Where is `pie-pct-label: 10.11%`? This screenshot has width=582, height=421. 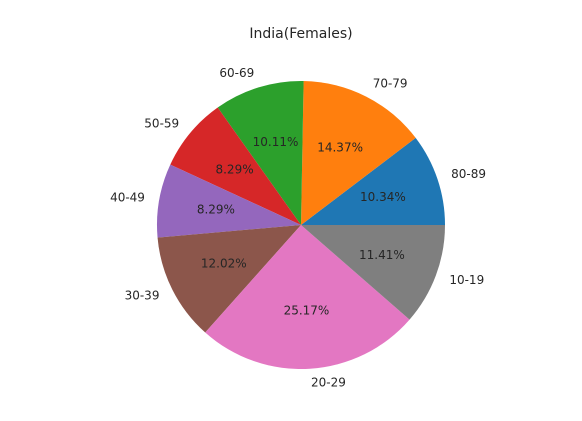
pie-pct-label: 10.11% is located at coordinates (276, 142).